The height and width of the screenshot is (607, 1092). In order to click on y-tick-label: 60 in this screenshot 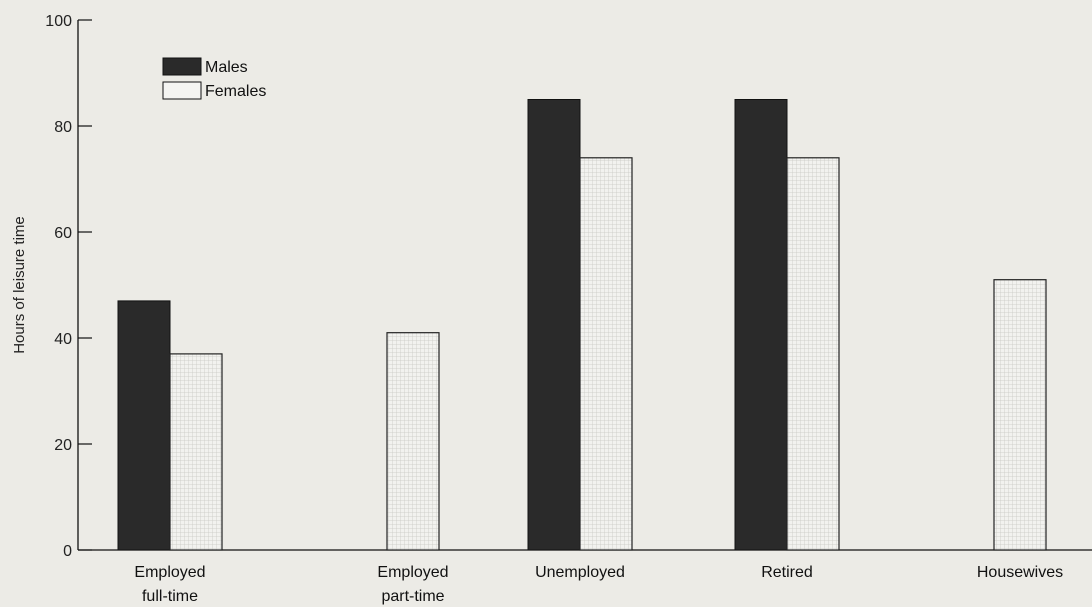, I will do `click(63, 233)`.